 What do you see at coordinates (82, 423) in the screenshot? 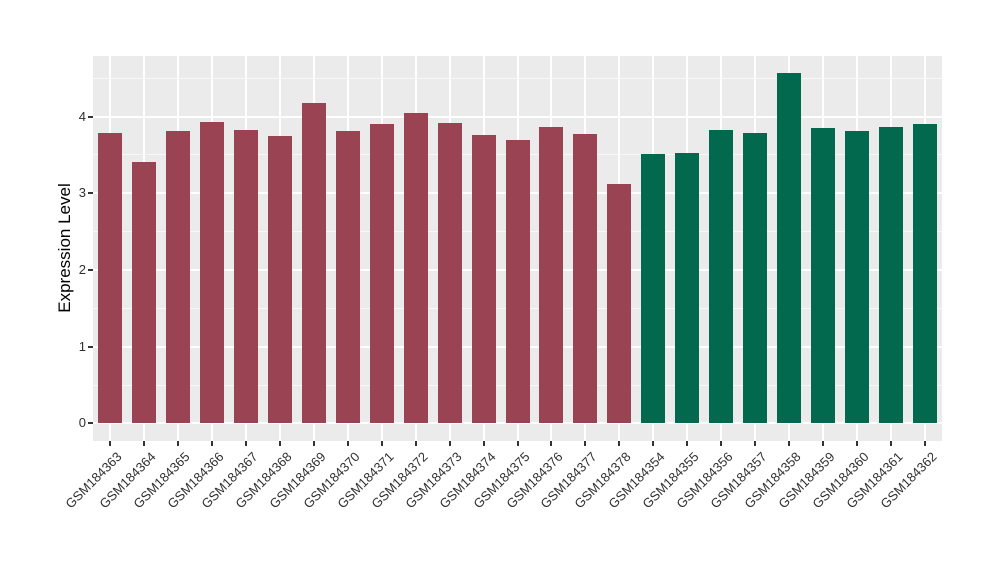
I see `y-tick-label: 0` at bounding box center [82, 423].